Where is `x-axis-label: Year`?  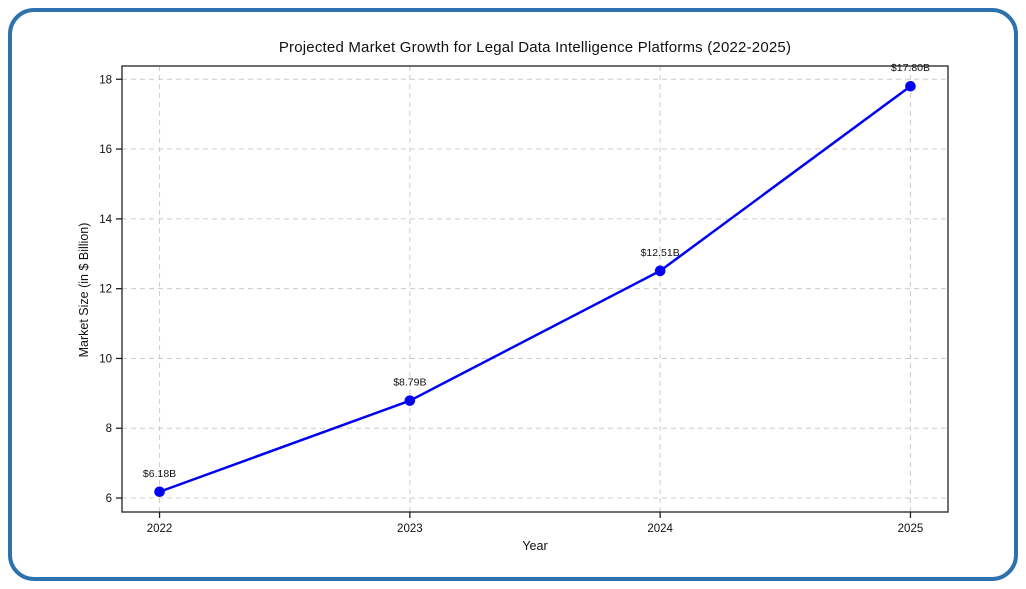
x-axis-label: Year is located at coordinates (535, 546).